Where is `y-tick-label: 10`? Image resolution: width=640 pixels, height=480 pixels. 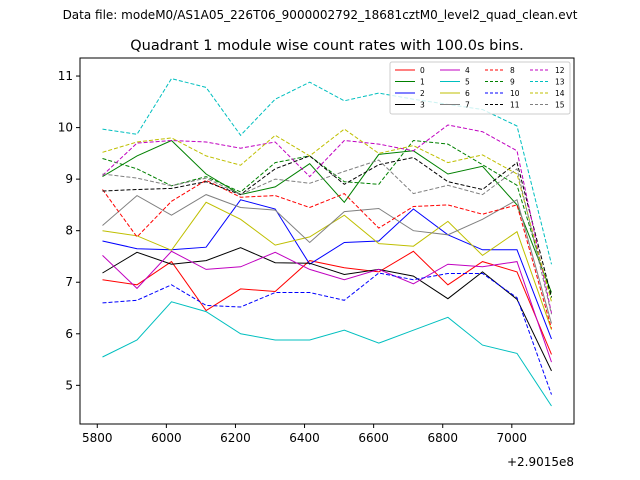
y-tick-label: 10 is located at coordinates (65, 128).